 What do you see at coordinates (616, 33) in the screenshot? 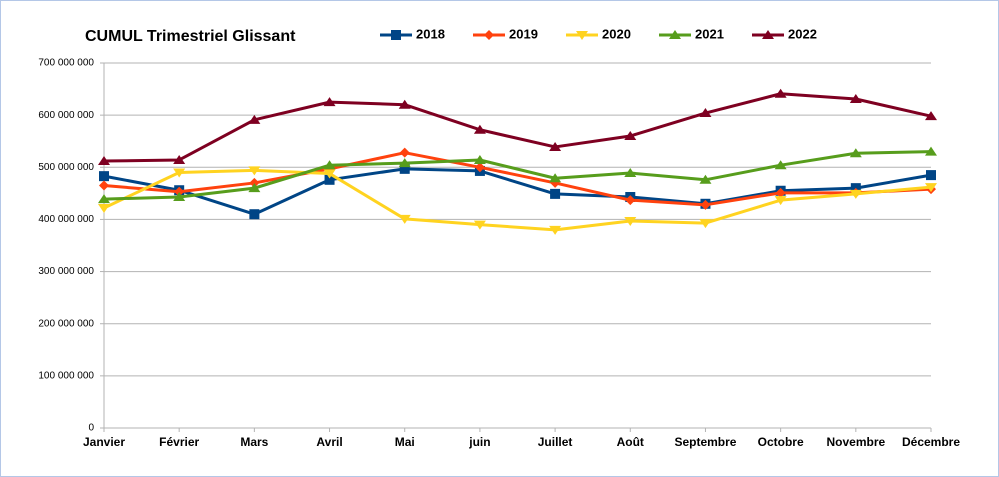
I see `legend-label: 2020` at bounding box center [616, 33].